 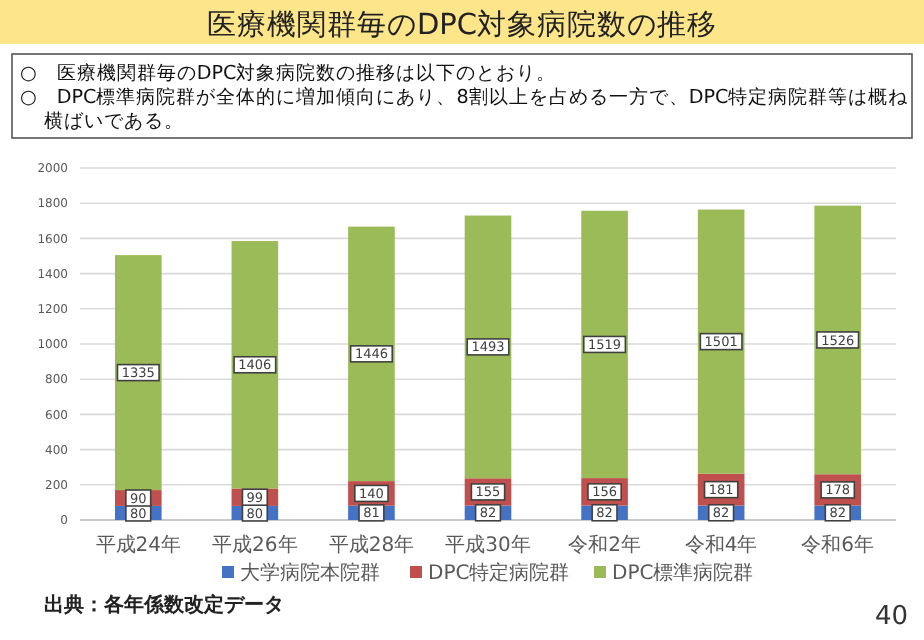 I want to click on x-tick-label: 平成24年, so click(x=138, y=545).